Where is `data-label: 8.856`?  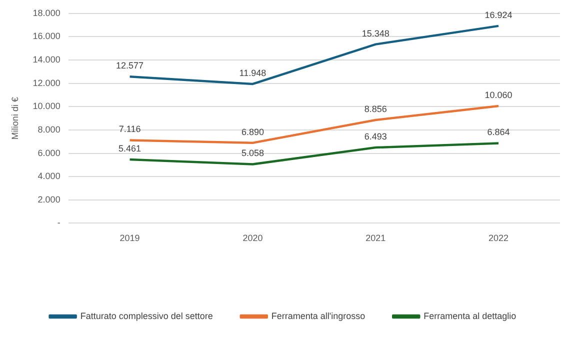
data-label: 8.856 is located at coordinates (375, 109).